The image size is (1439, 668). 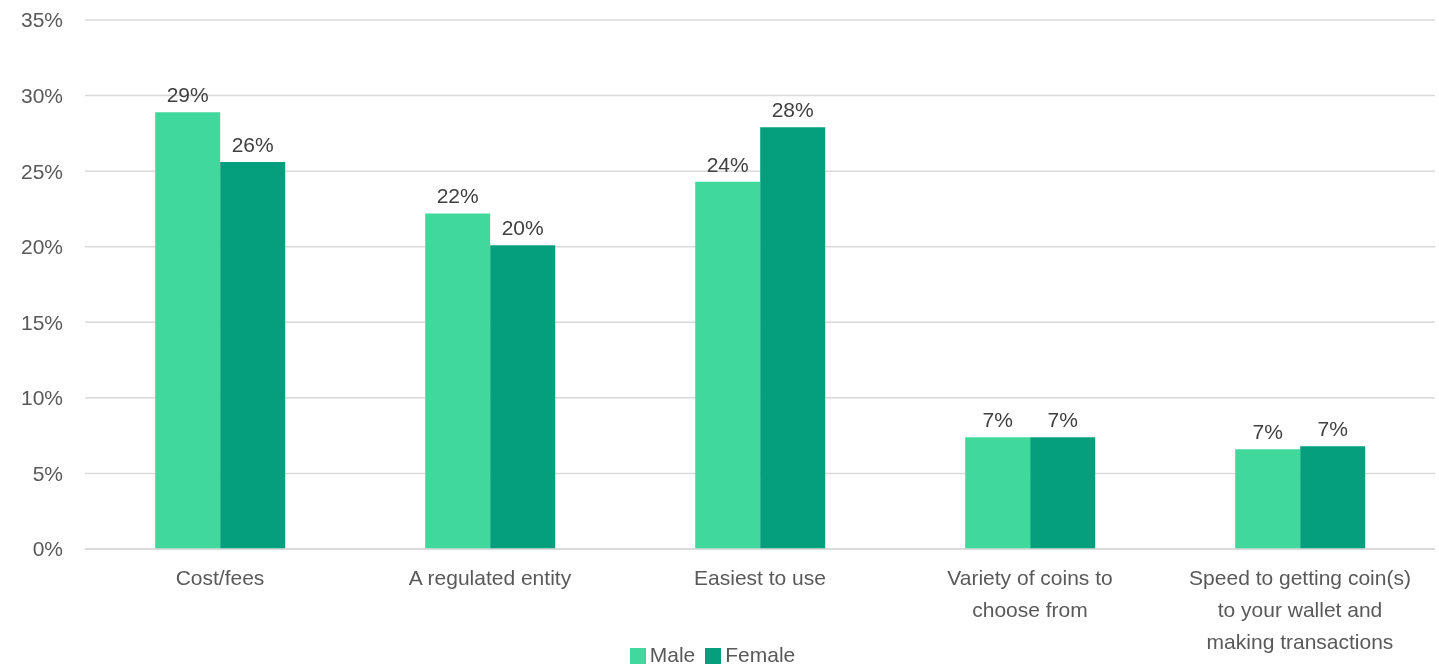 What do you see at coordinates (47, 549) in the screenshot?
I see `y-tick-label: 0%` at bounding box center [47, 549].